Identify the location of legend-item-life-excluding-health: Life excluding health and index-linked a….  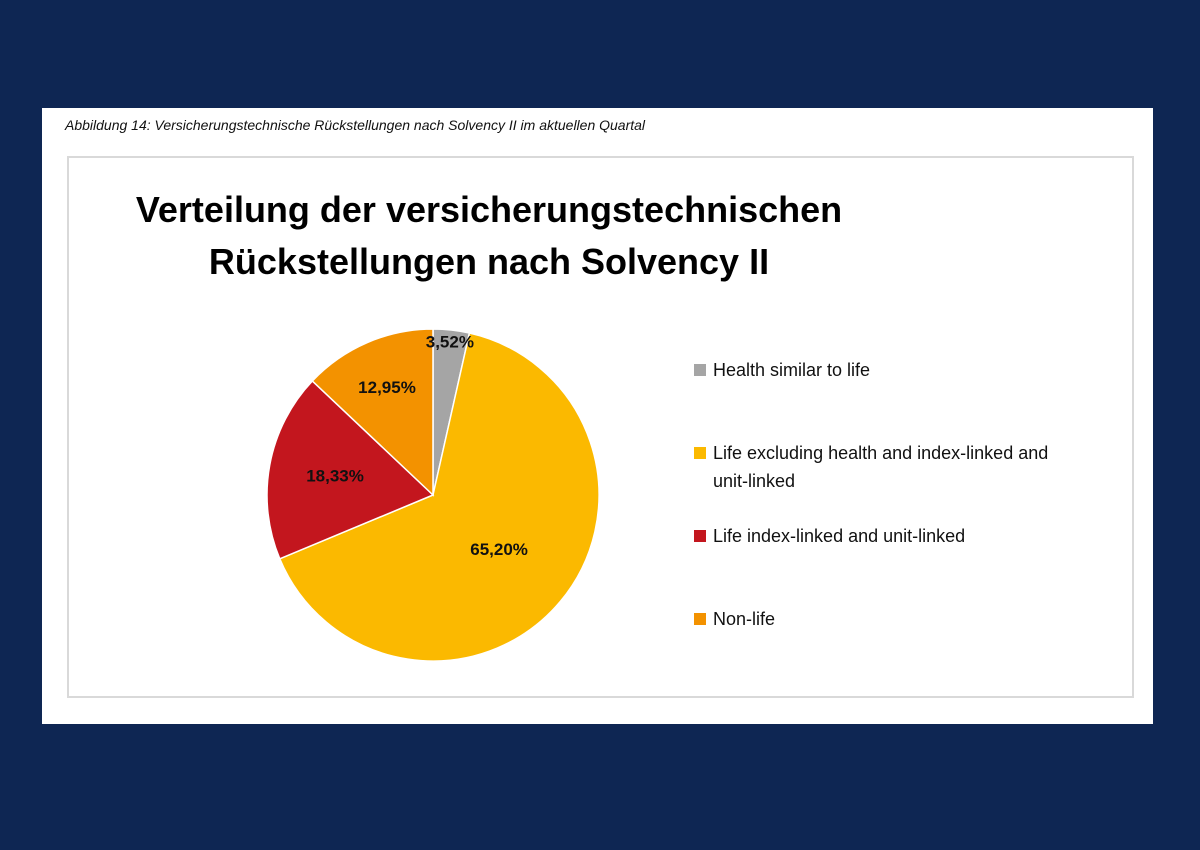
(873, 467).